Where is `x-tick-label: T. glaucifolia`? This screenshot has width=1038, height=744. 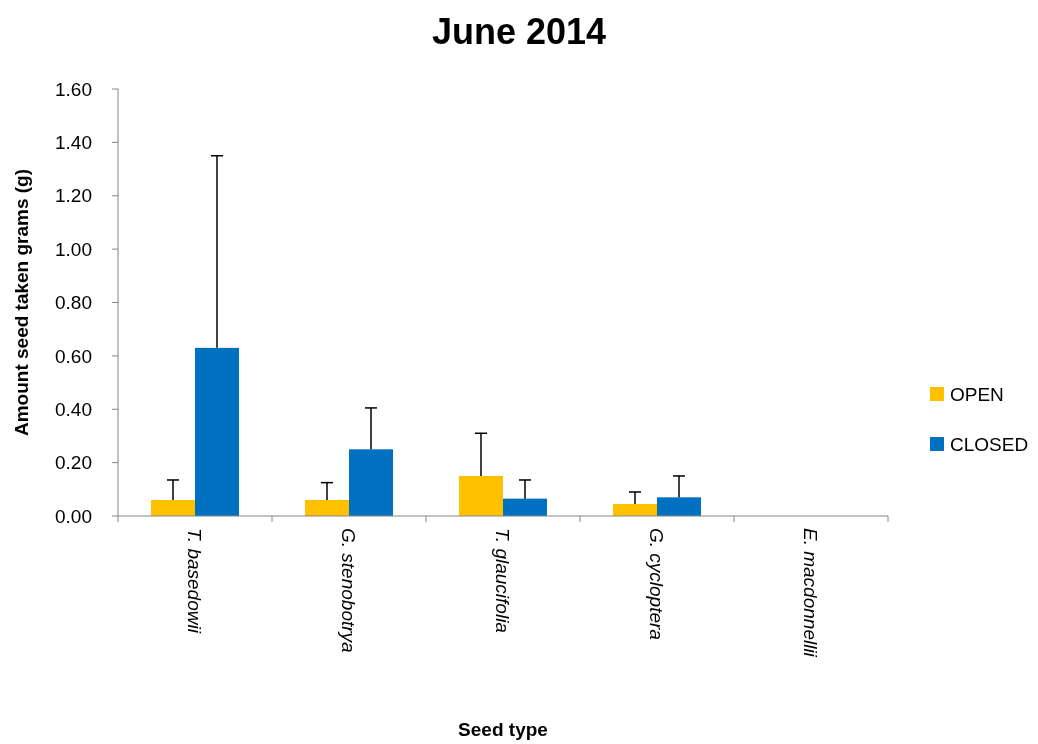
x-tick-label: T. glaucifolia is located at coordinates (503, 580).